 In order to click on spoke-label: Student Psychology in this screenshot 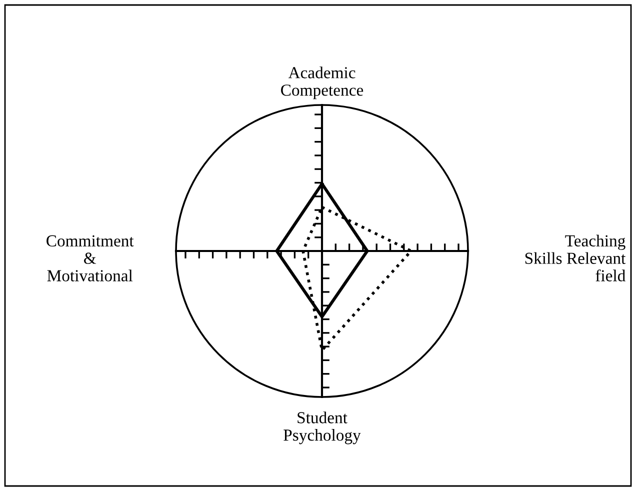, I will do `click(322, 428)`.